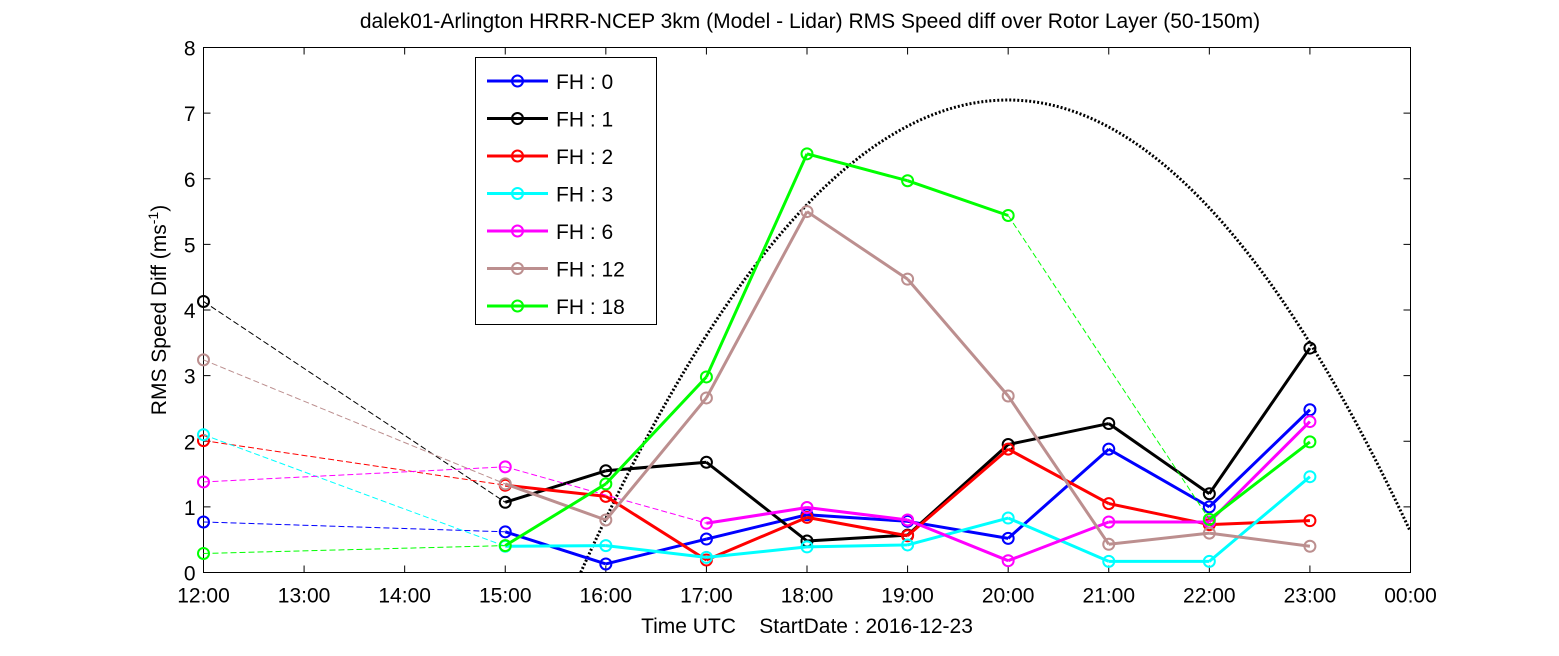 The width and height of the screenshot is (1559, 656). What do you see at coordinates (606, 596) in the screenshot?
I see `x-tick-label: 16:00` at bounding box center [606, 596].